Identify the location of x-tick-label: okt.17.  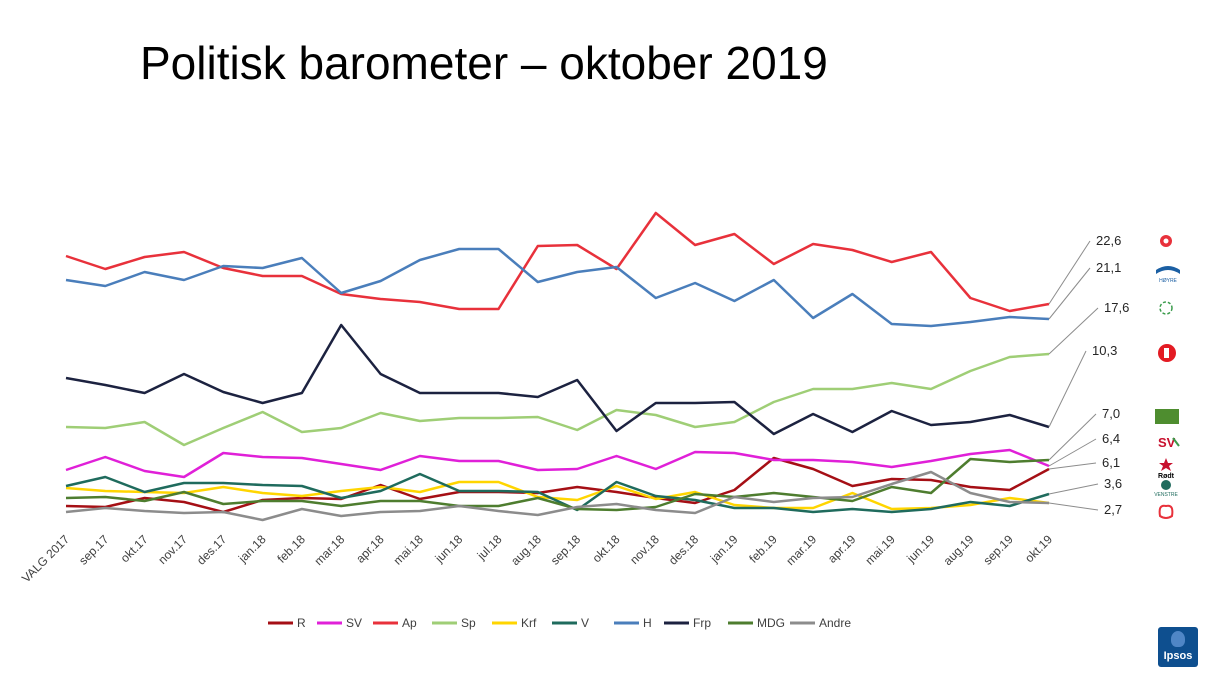
(134, 548).